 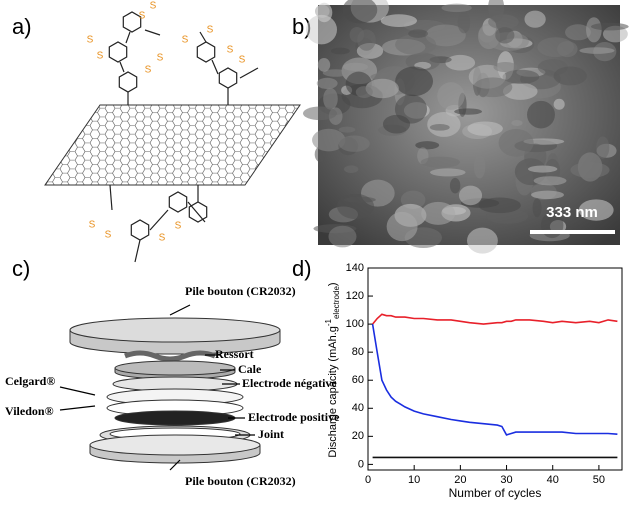 What do you see at coordinates (302, 268) in the screenshot?
I see `panel-label: d)` at bounding box center [302, 268].